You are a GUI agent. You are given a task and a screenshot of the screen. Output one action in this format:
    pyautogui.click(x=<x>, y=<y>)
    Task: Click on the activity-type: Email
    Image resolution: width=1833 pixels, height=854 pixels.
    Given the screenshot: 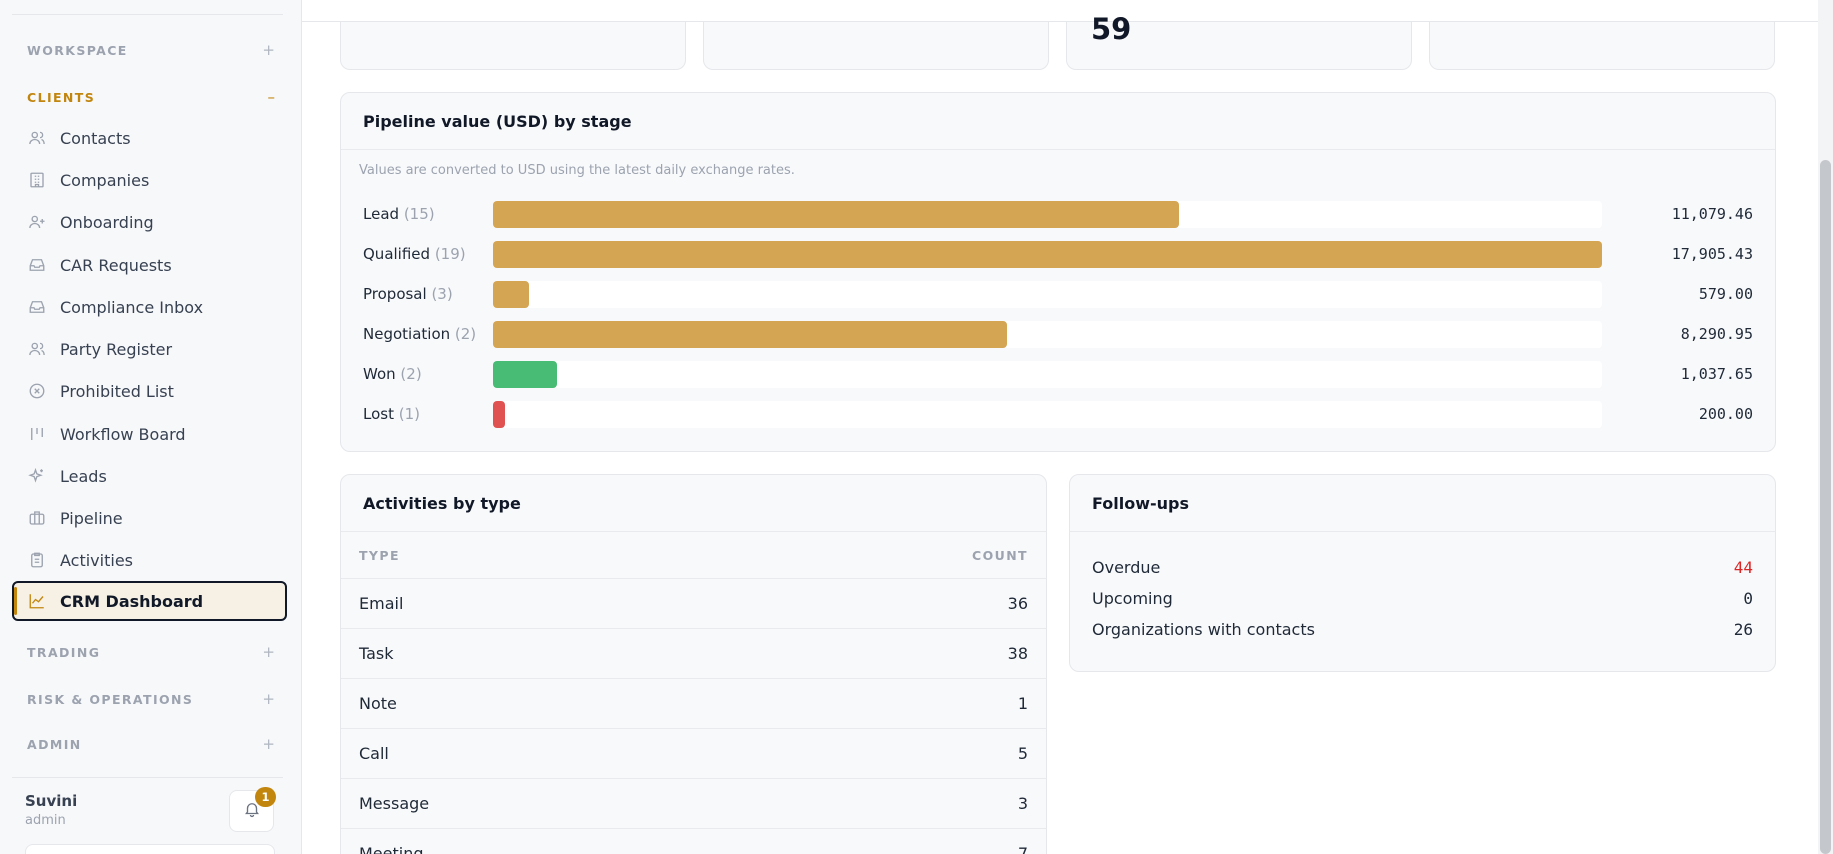 What is the action you would take?
    pyautogui.click(x=381, y=603)
    